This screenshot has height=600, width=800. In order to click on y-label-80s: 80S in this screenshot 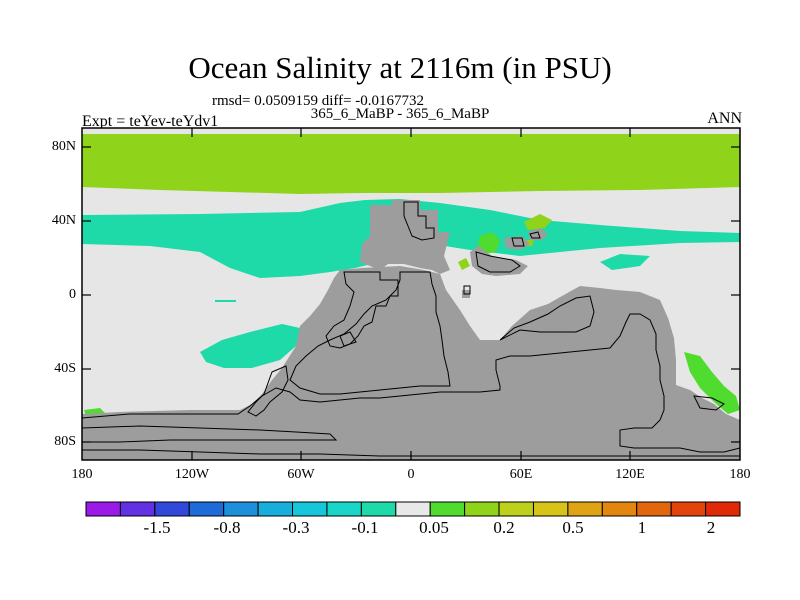, I will do `click(65, 441)`.